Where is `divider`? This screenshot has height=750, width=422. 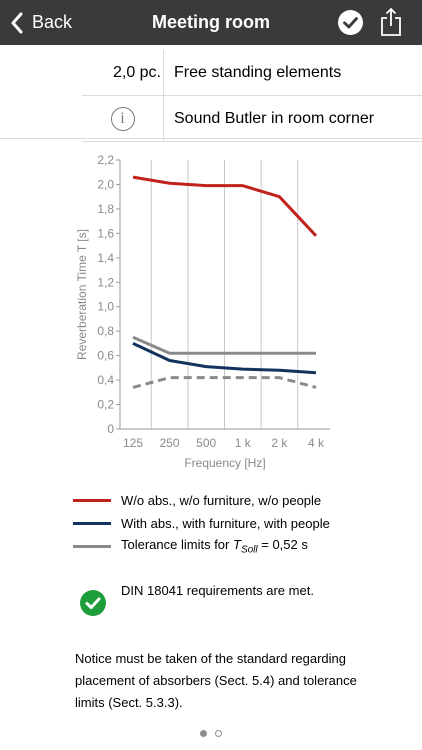
divider is located at coordinates (211, 138).